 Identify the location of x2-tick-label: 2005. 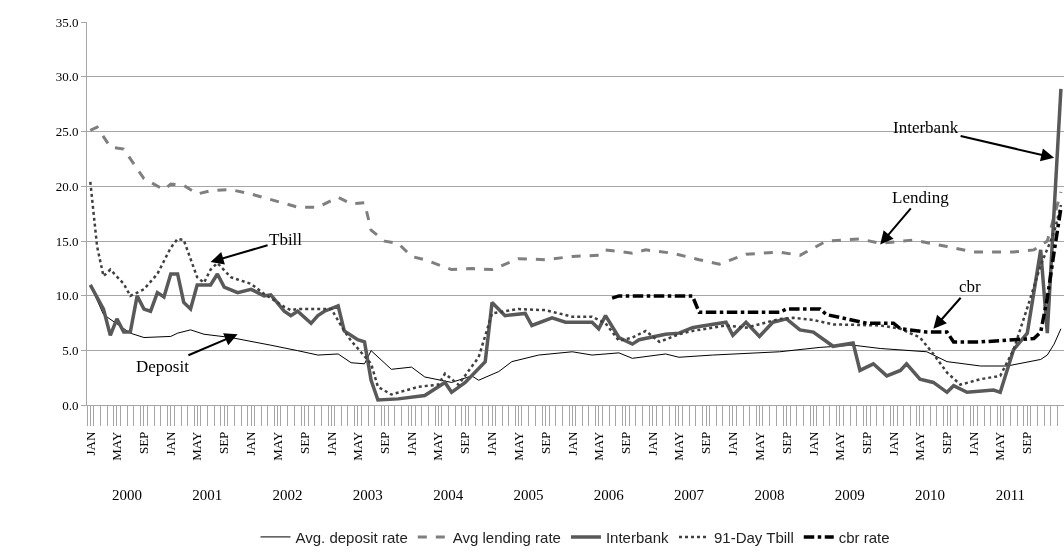
(528, 494).